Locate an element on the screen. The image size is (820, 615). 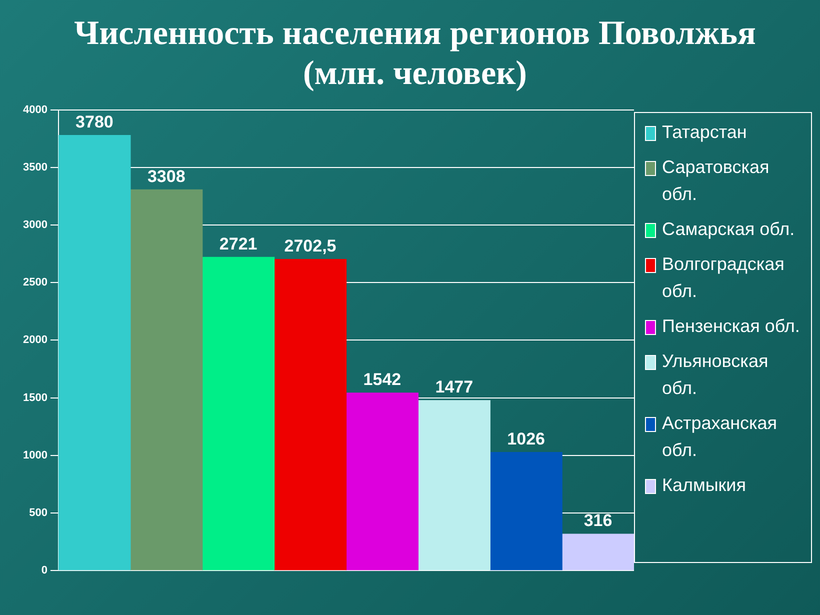
y-tick-label: 3000 is located at coordinates (35, 225).